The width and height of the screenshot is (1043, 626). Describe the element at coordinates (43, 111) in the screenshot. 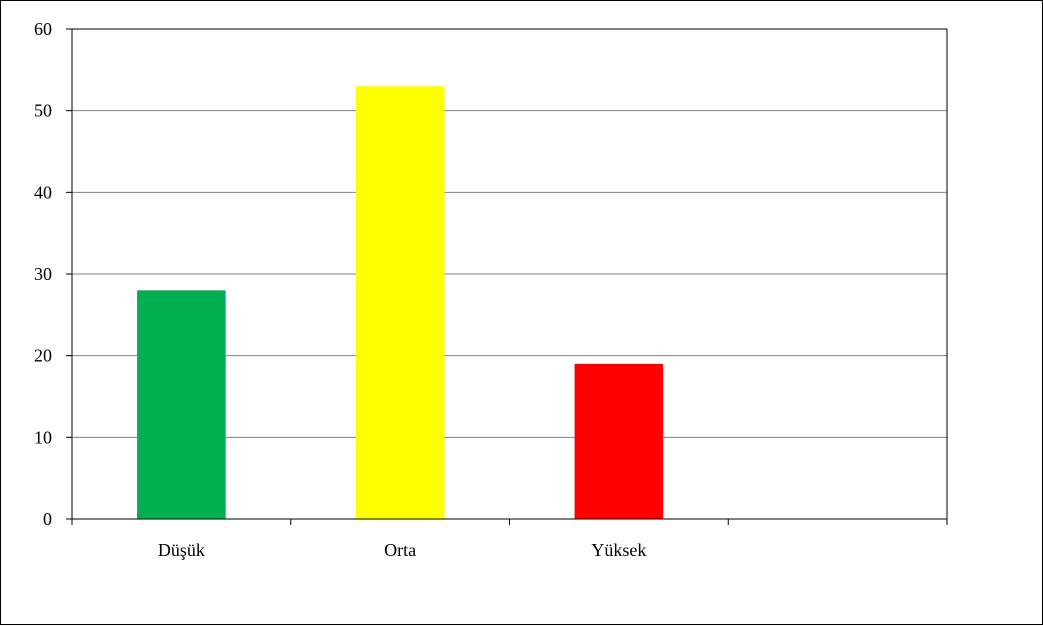

I see `y-tick-label-50: 50` at that location.